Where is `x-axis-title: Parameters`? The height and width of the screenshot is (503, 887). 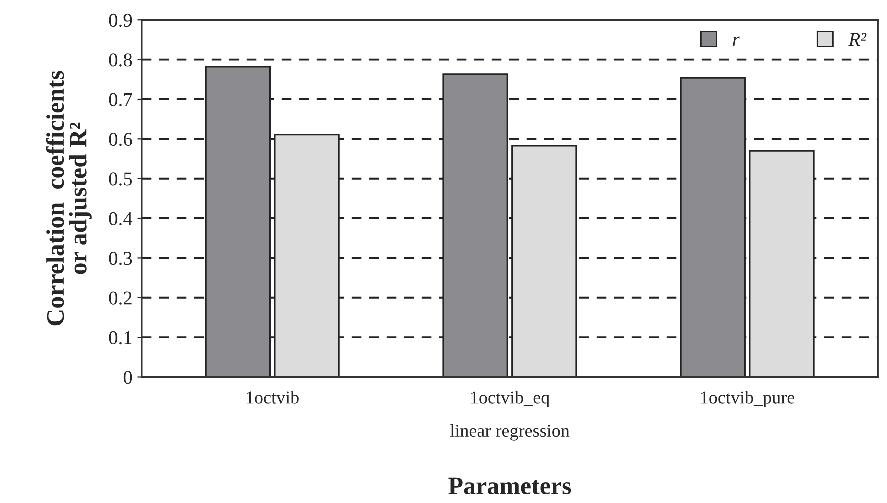 x-axis-title: Parameters is located at coordinates (510, 486).